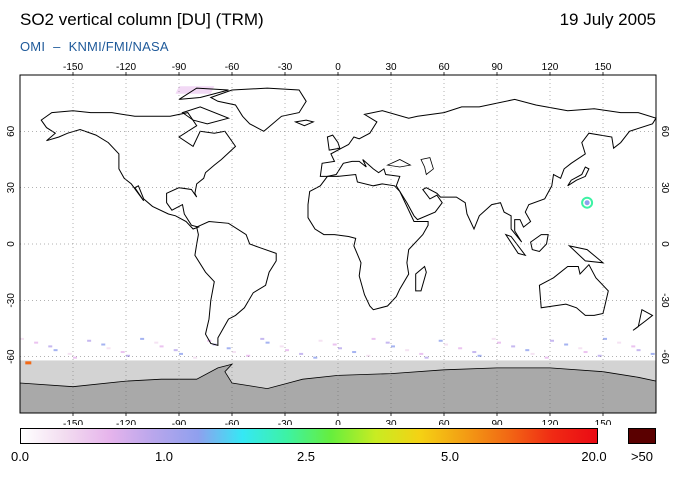 The width and height of the screenshot is (676, 480). I want to click on credit-dash: –, so click(57, 46).